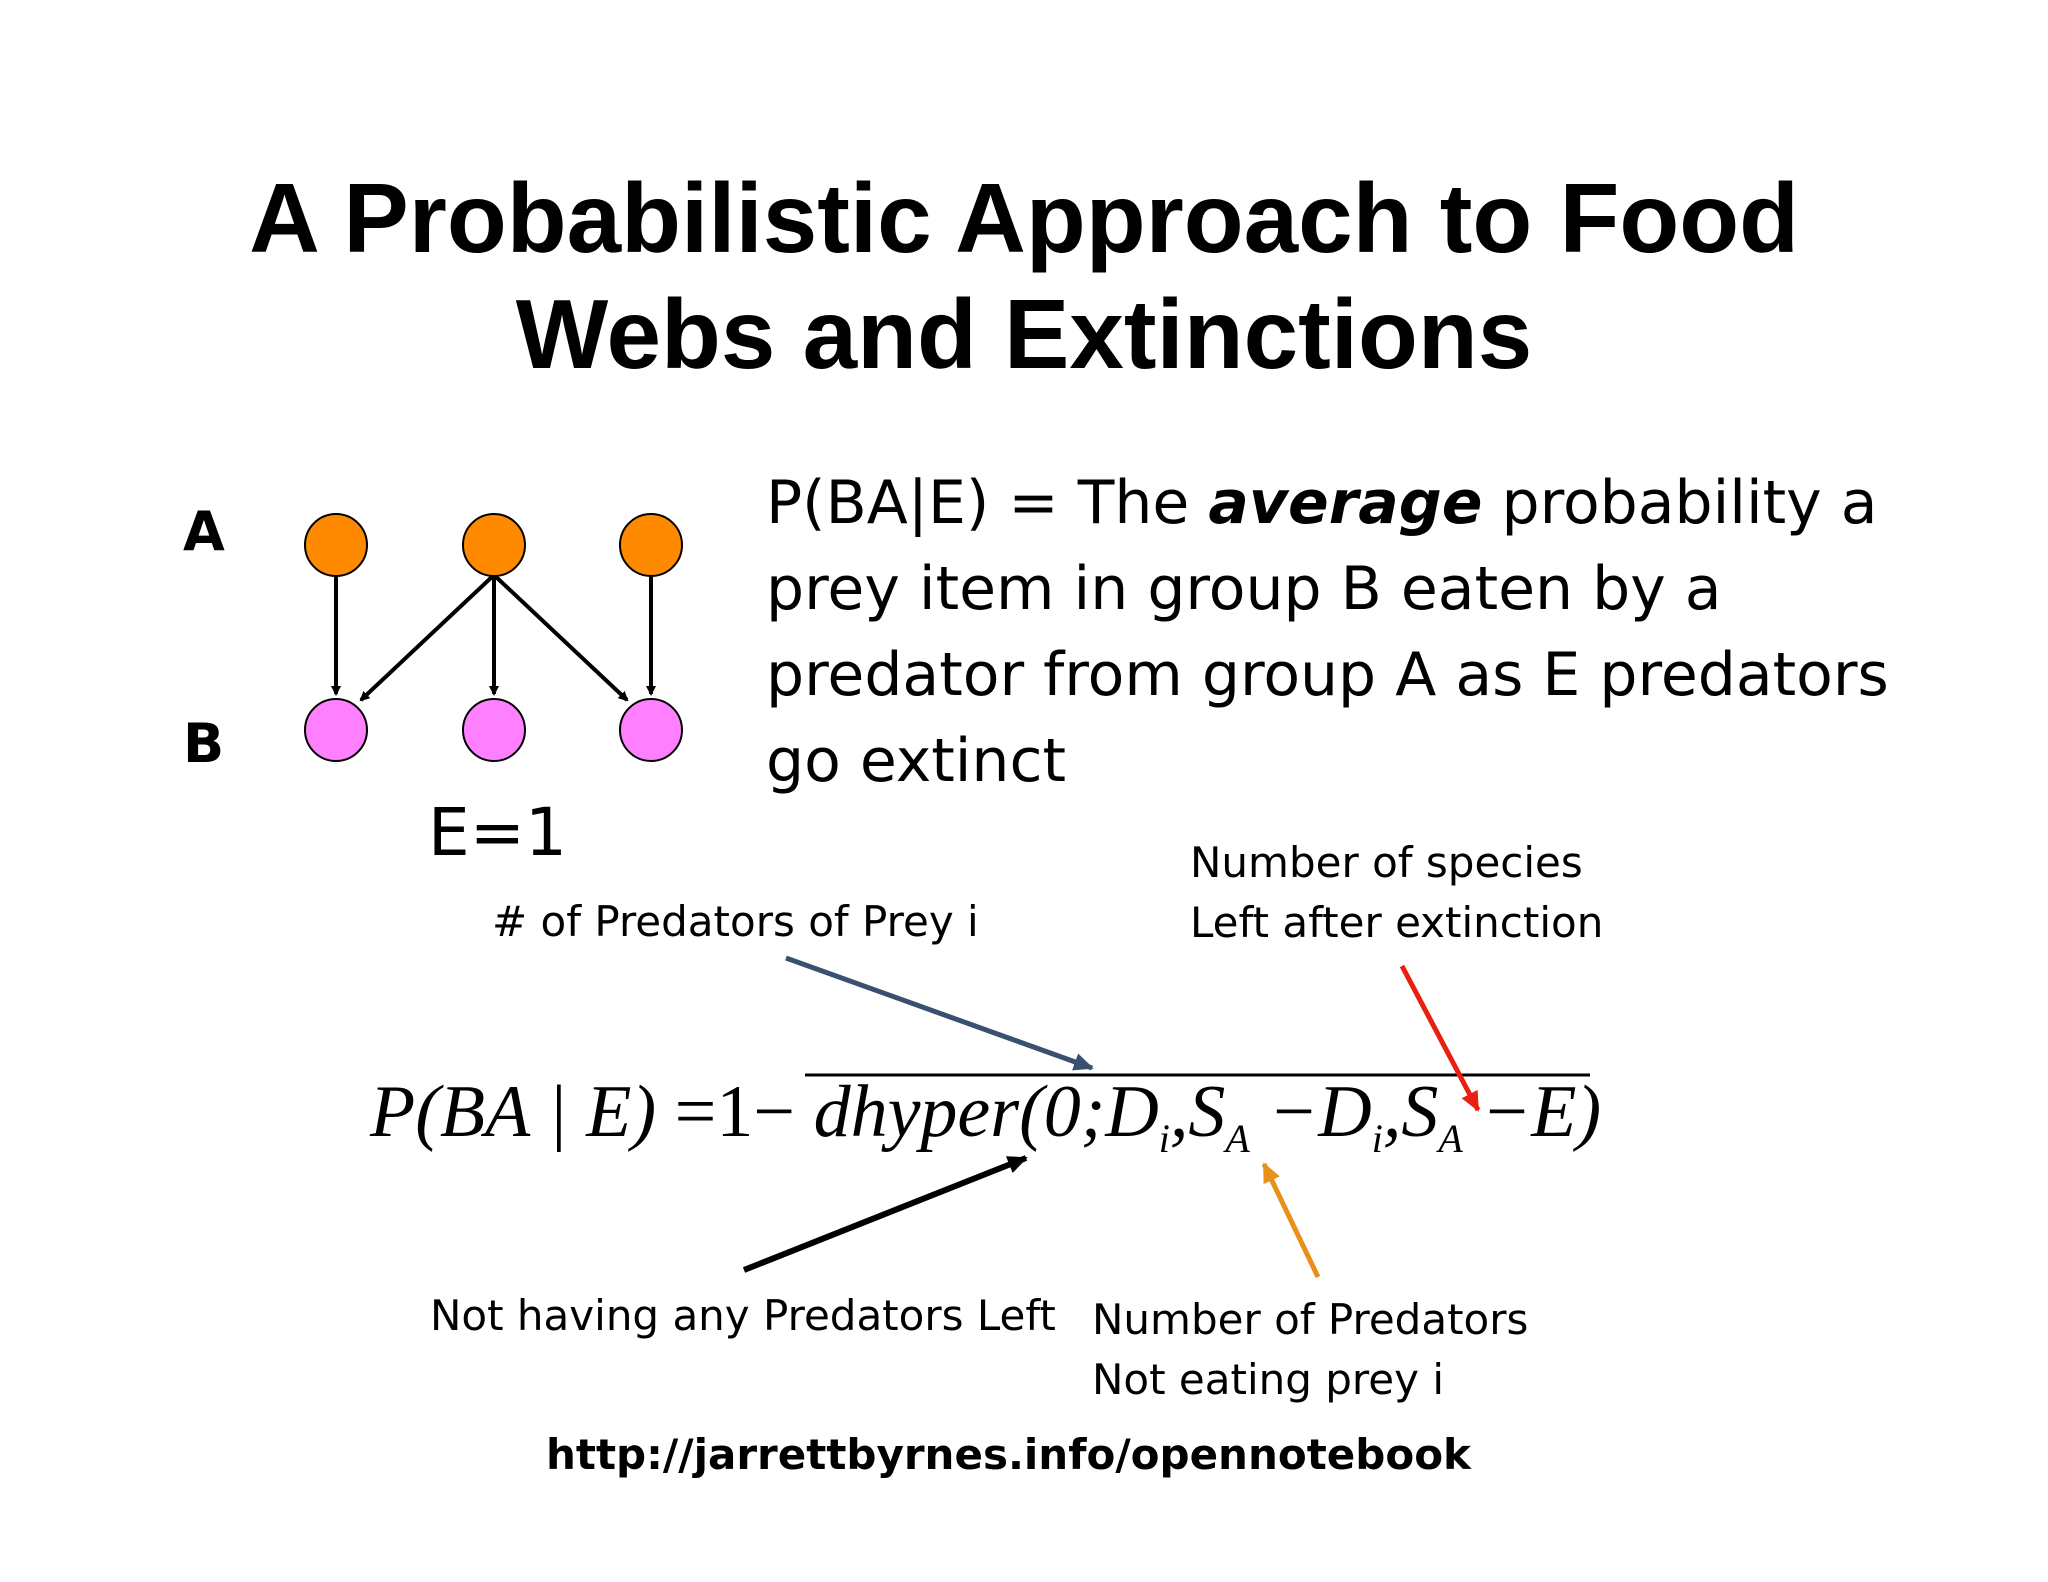 The image size is (2048, 1582). I want to click on group-b-label: B, so click(204, 743).